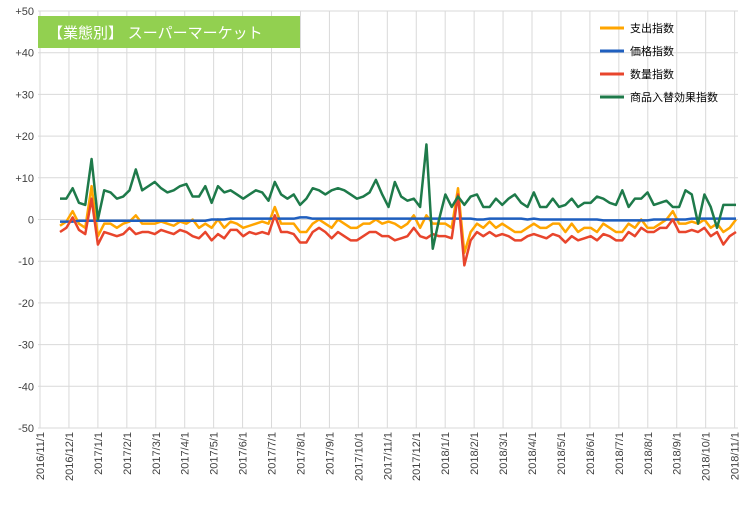 The width and height of the screenshot is (742, 509). Describe the element at coordinates (99, 453) in the screenshot. I see `x-tick-label: 2017/1/1` at that location.